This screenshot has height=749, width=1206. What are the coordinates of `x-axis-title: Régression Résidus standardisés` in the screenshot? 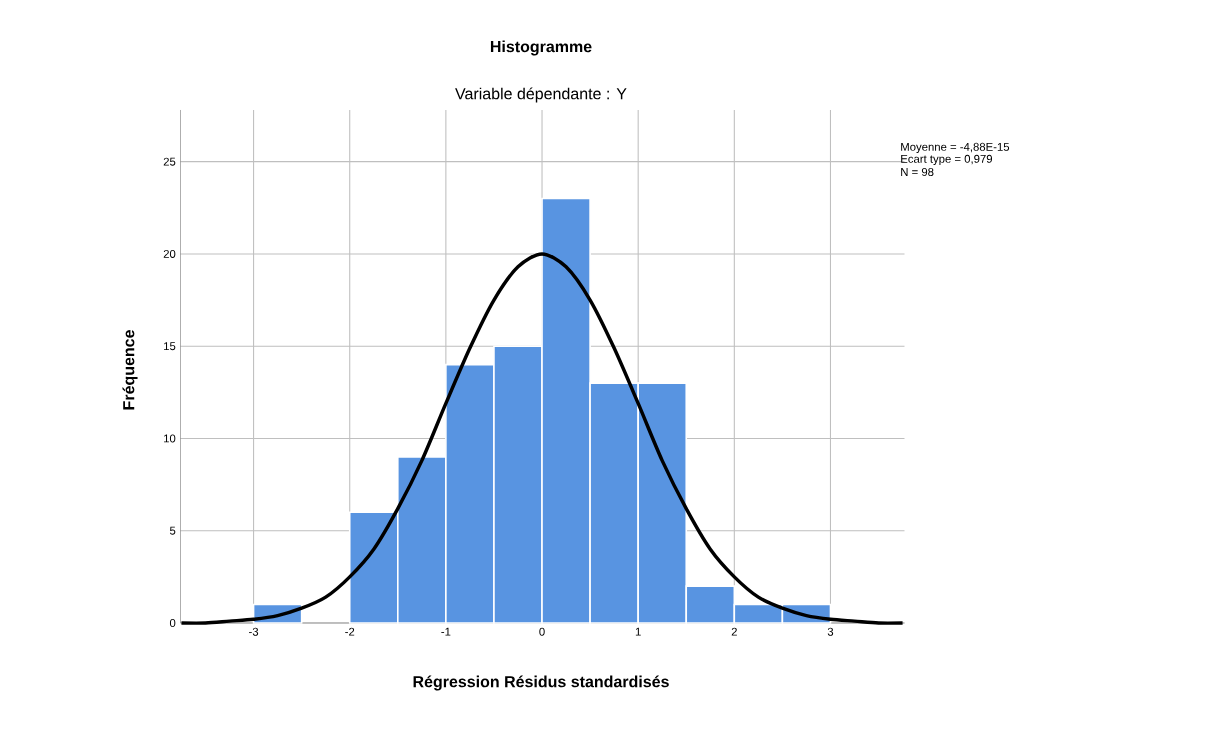 It's located at (541, 683).